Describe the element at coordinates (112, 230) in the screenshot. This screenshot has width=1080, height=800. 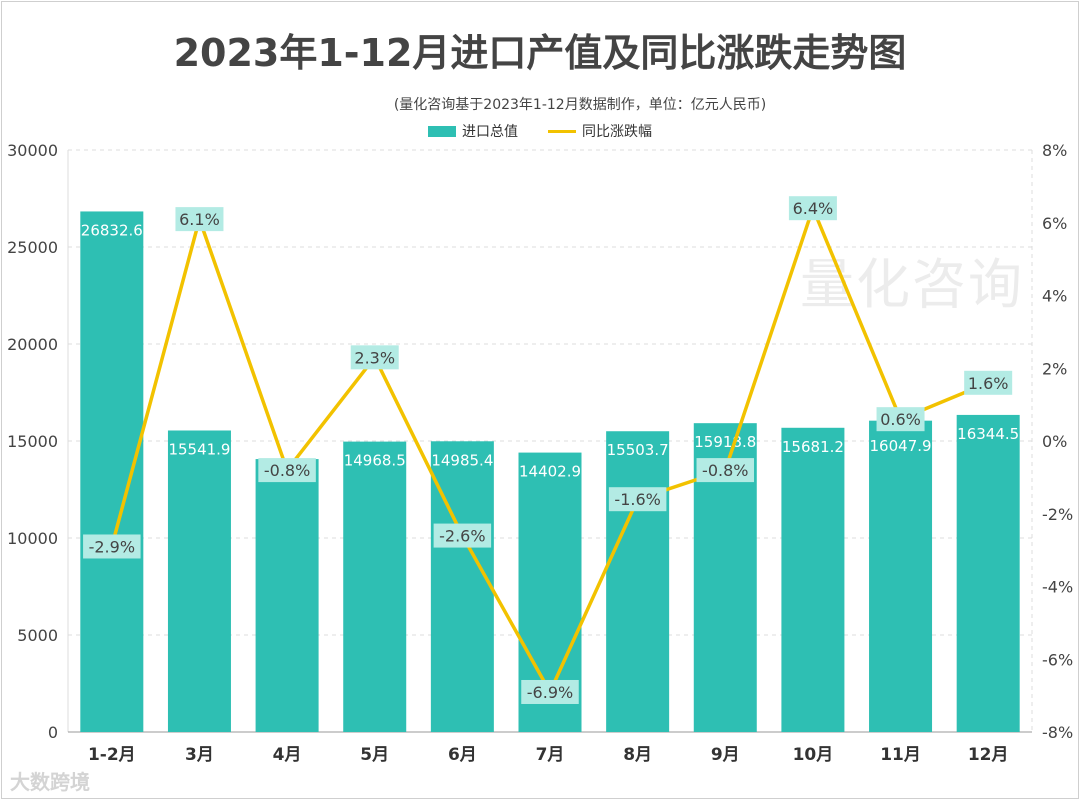
I see `bar-data-label: 26832.6` at that location.